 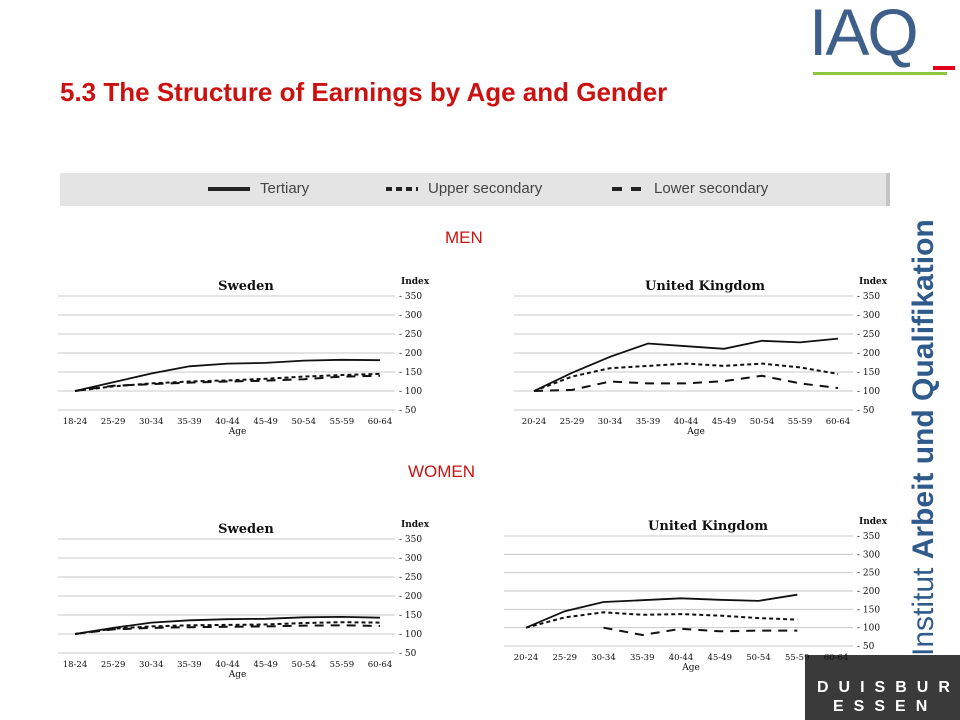 I want to click on legend-solid-line-icon, so click(x=229, y=189).